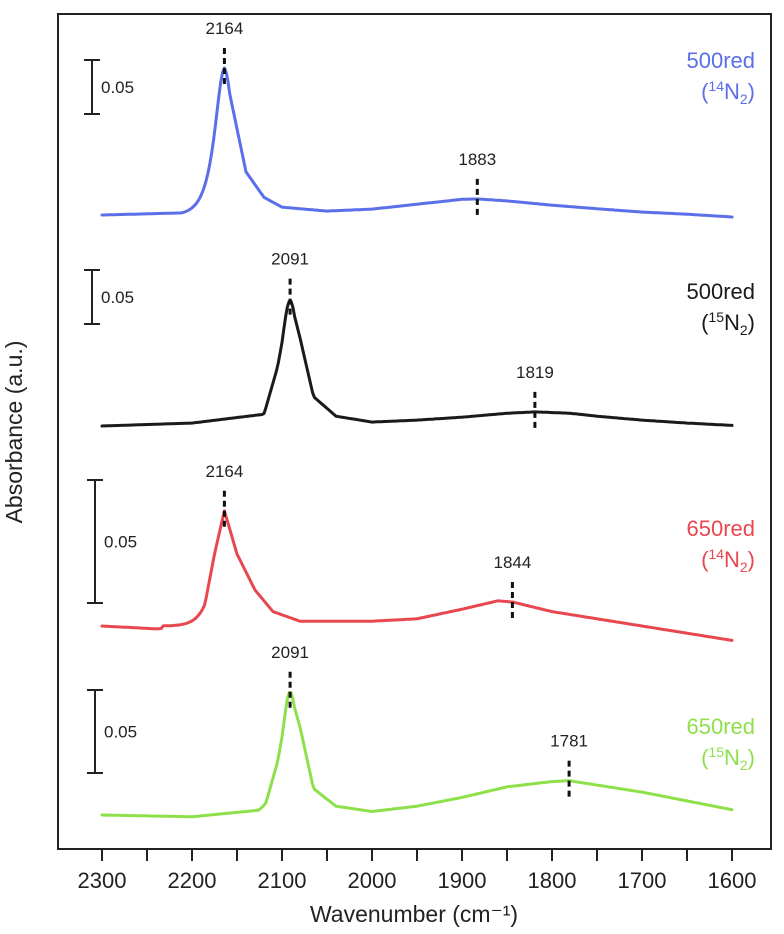  I want to click on peak-label: 1883, so click(477, 159).